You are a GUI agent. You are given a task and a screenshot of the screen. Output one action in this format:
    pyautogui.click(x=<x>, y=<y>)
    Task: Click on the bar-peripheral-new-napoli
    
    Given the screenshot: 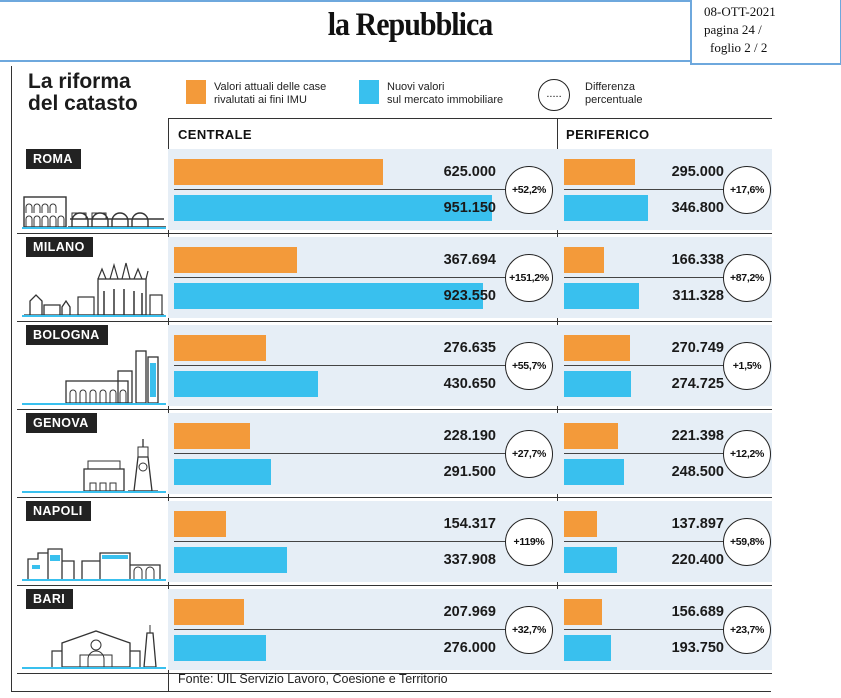 What is the action you would take?
    pyautogui.click(x=590, y=560)
    